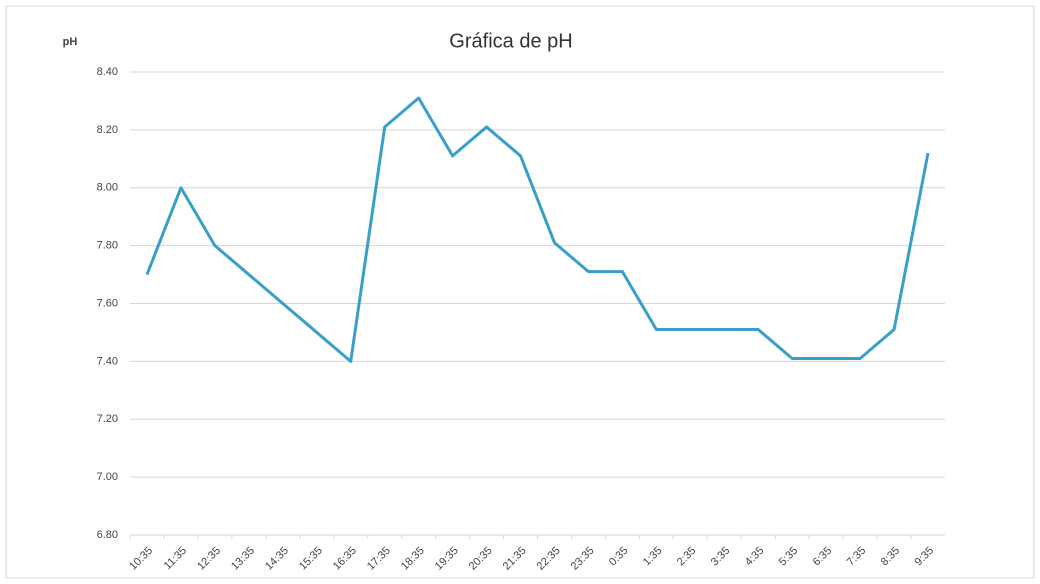 The image size is (1040, 584). I want to click on y-tick-label: 7.20, so click(107, 419).